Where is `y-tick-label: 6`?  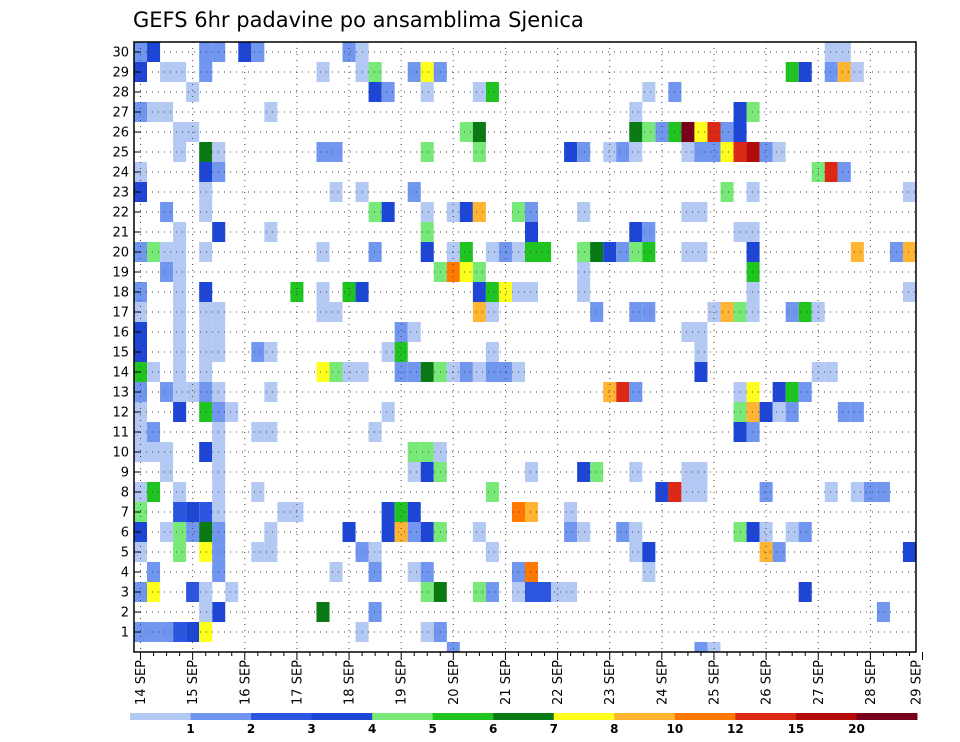
y-tick-label: 6 is located at coordinates (125, 533).